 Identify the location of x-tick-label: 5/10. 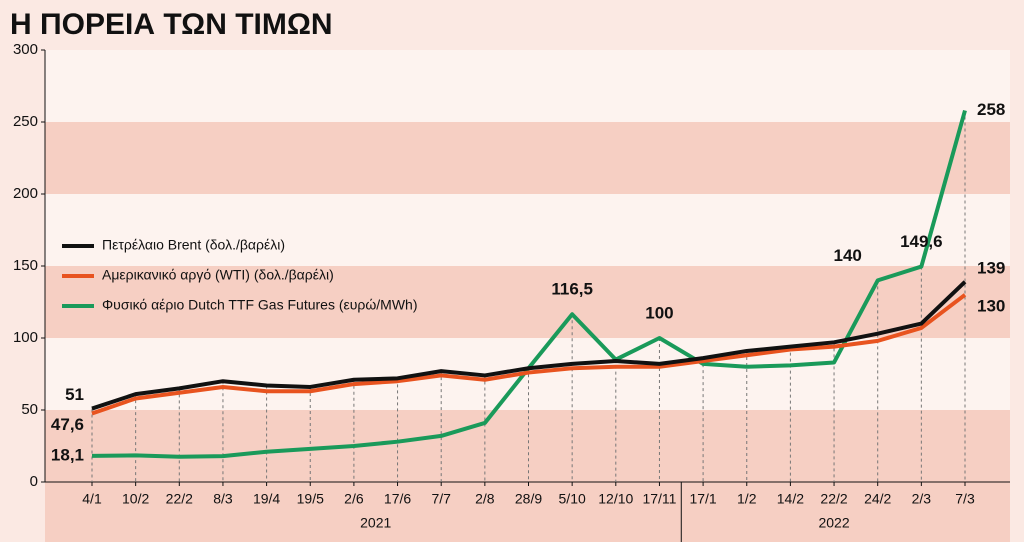
(572, 499).